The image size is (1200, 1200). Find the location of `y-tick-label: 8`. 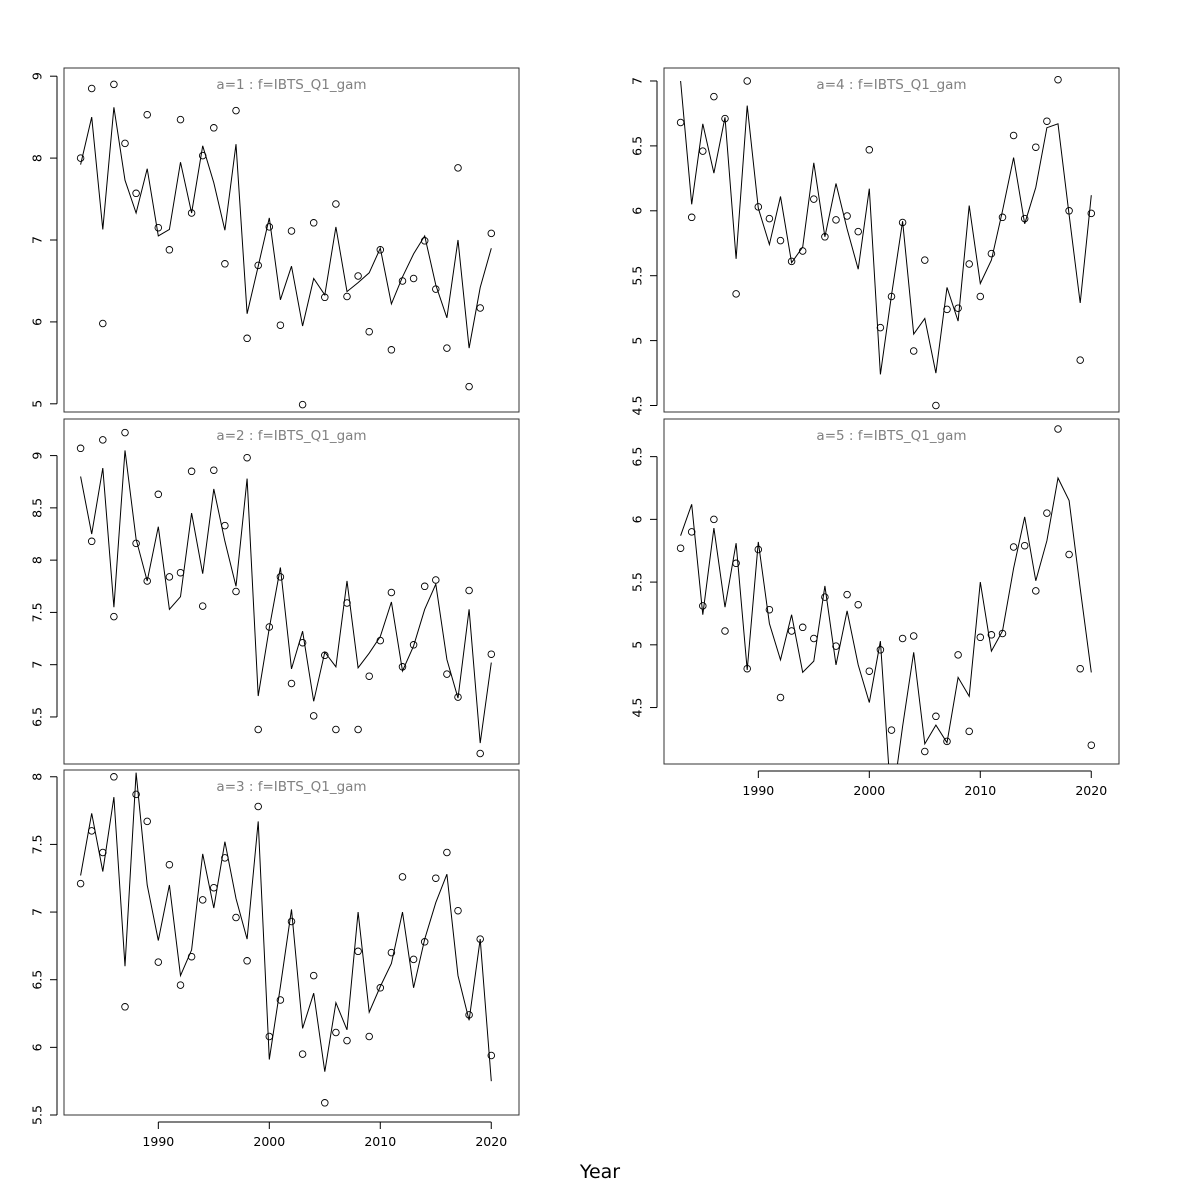

y-tick-label: 8 is located at coordinates (37, 777).